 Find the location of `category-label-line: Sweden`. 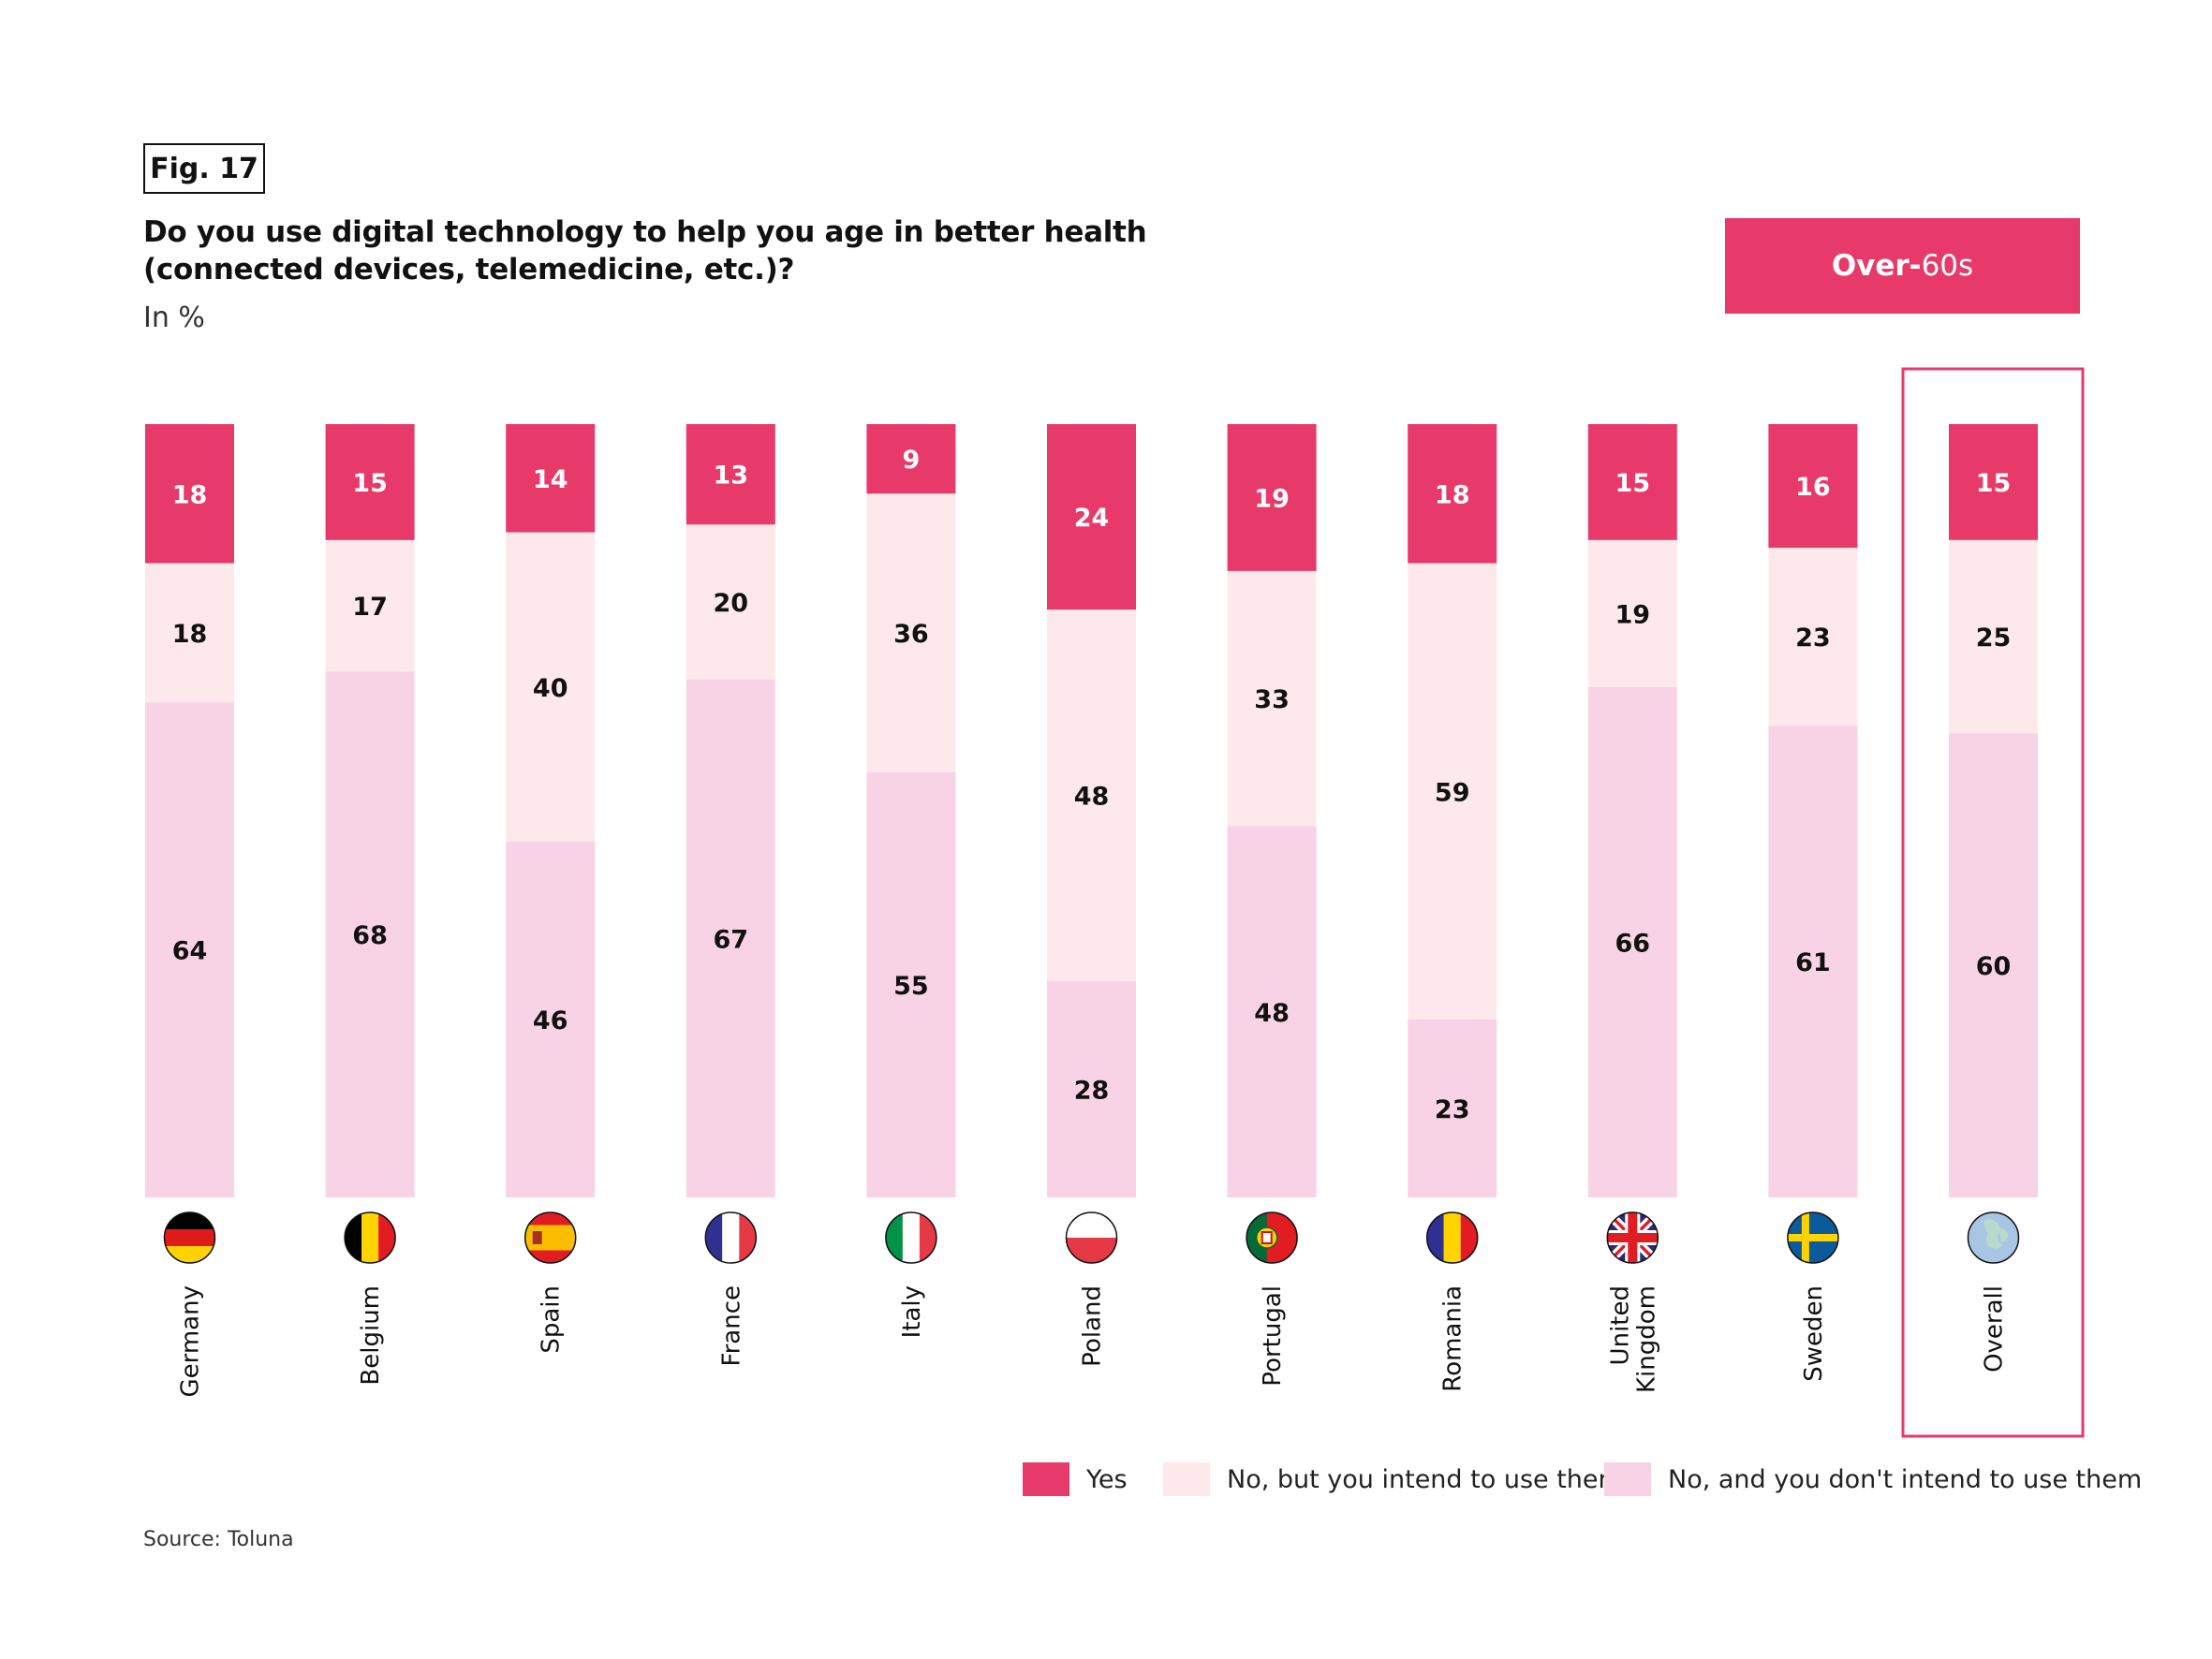

category-label-line: Sweden is located at coordinates (1814, 1333).